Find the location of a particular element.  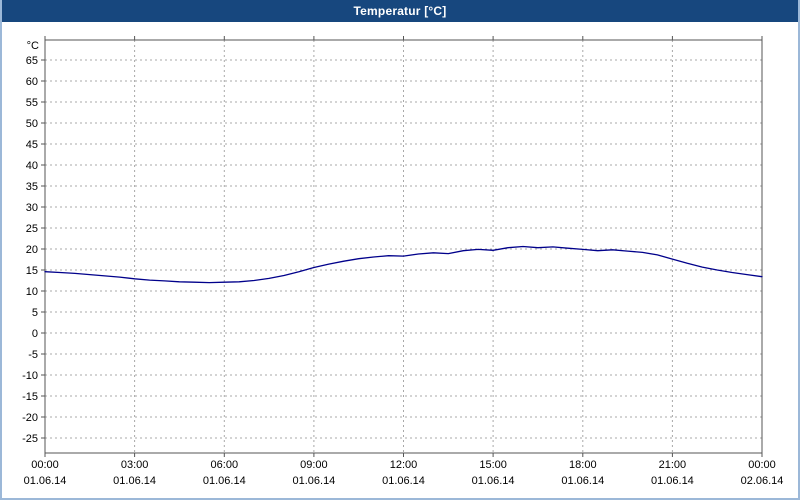

x-tick-time-label: 09:00 is located at coordinates (314, 465).